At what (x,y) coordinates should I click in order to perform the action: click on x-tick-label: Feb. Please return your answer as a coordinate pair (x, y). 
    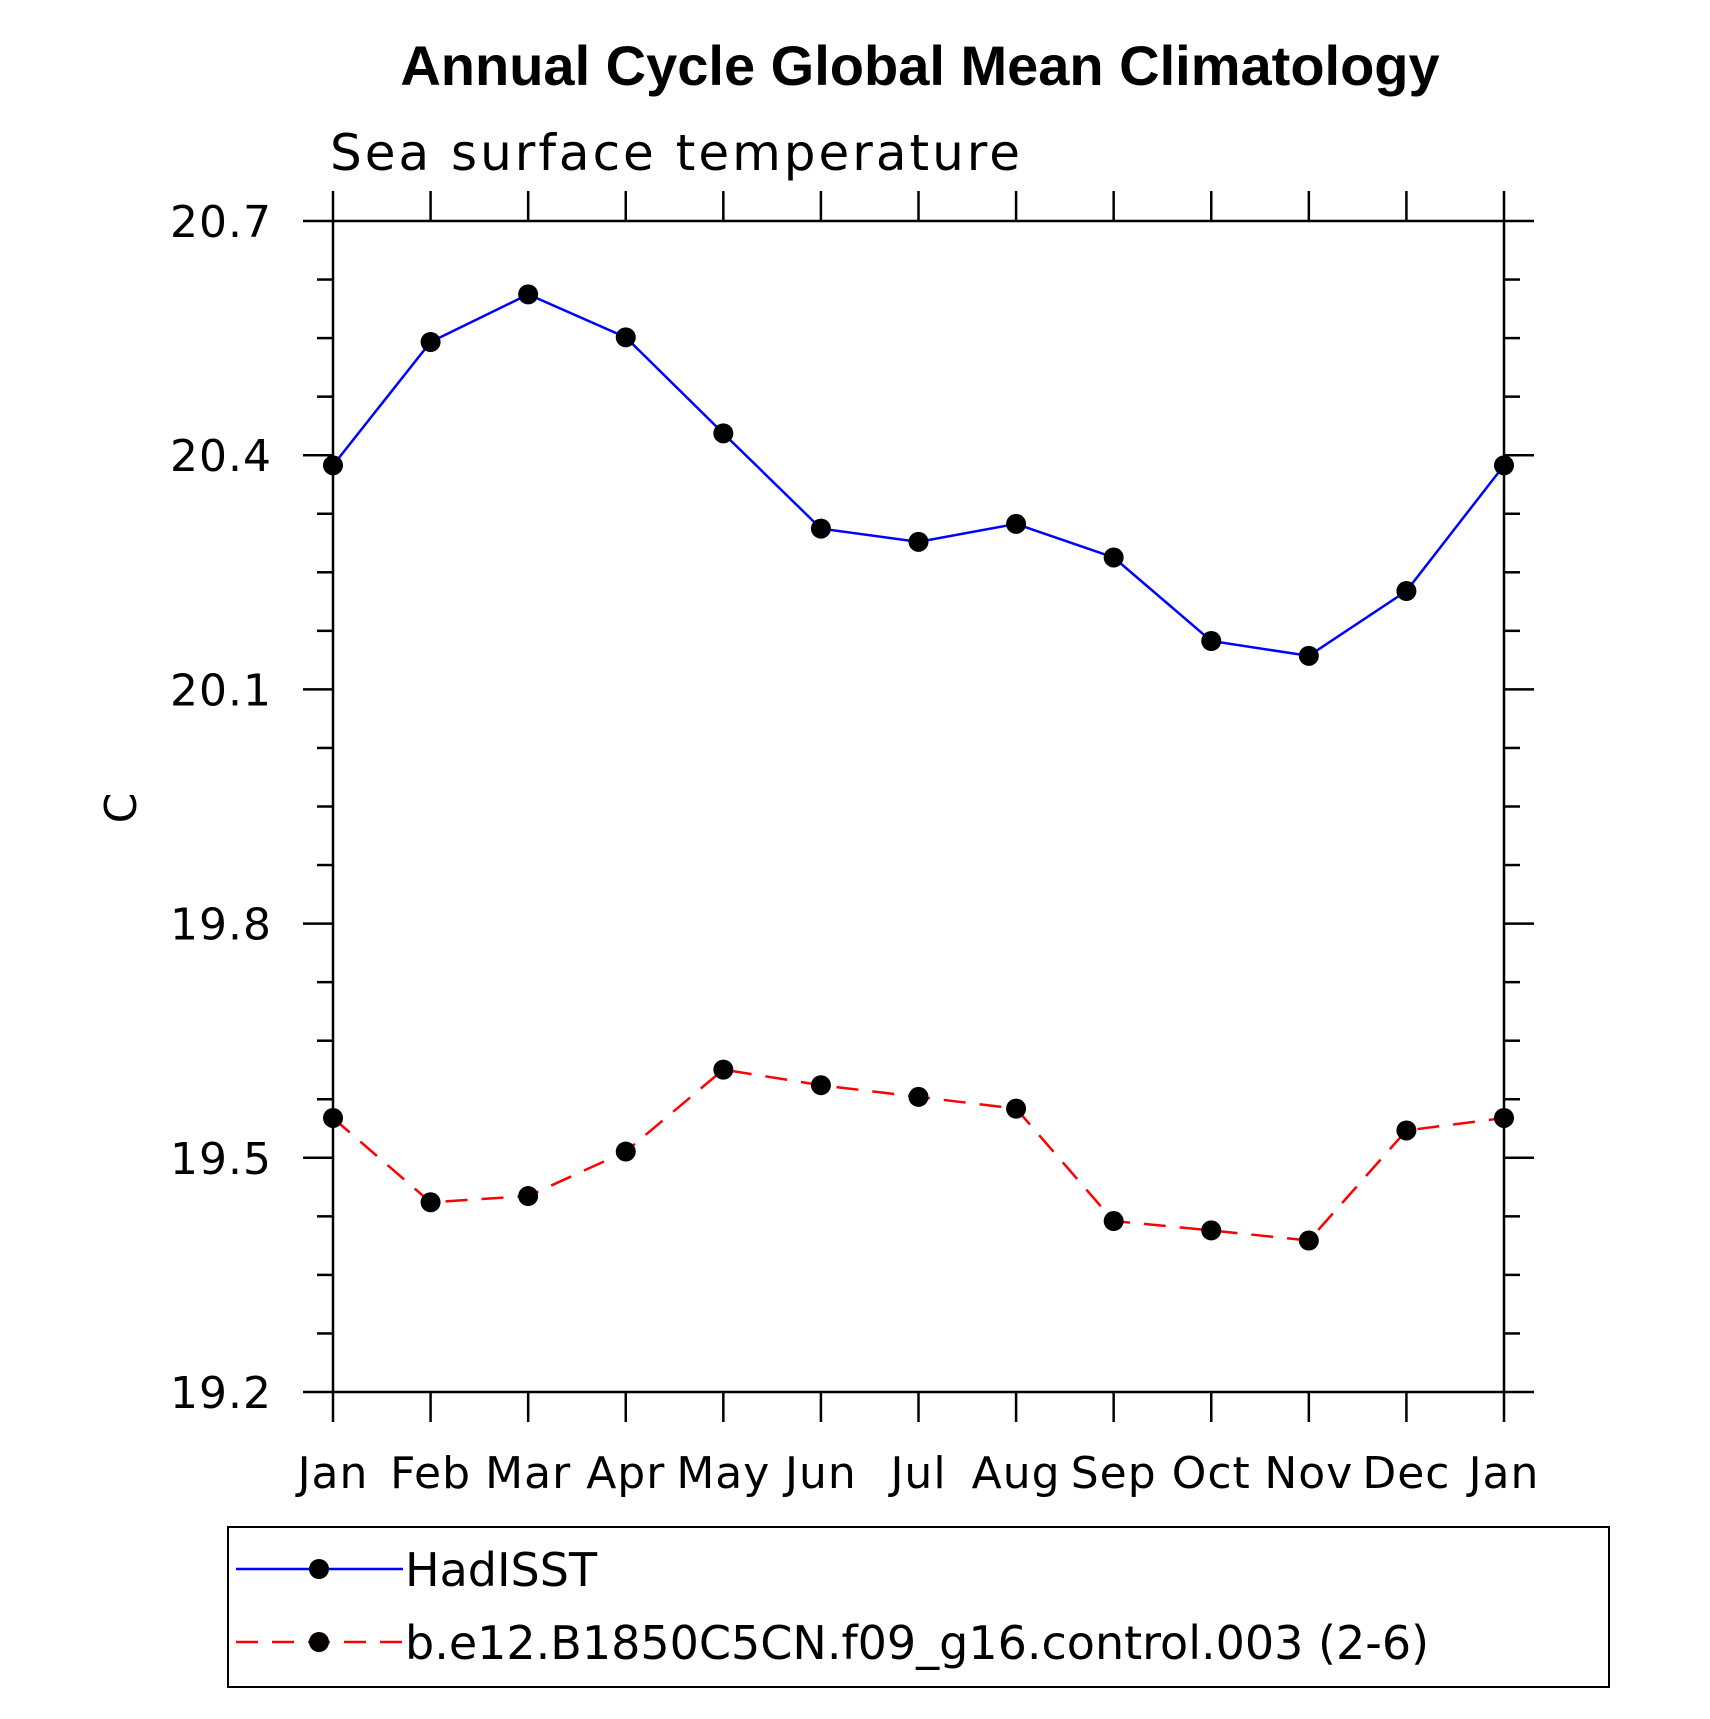
    Looking at the image, I should click on (430, 1473).